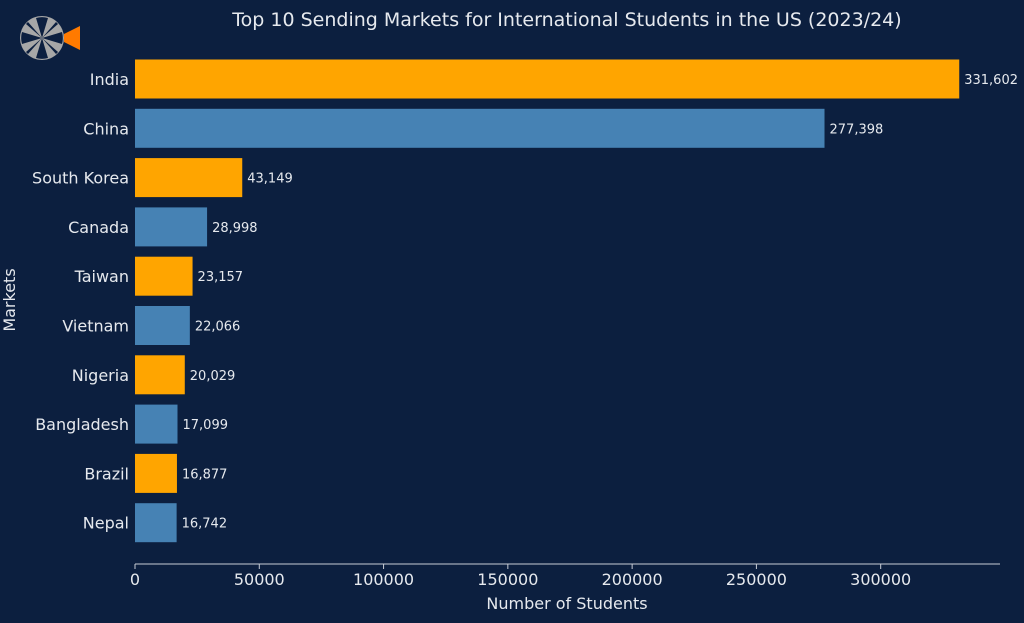 Image resolution: width=1024 pixels, height=623 pixels. What do you see at coordinates (171, 227) in the screenshot?
I see `bar-canada` at bounding box center [171, 227].